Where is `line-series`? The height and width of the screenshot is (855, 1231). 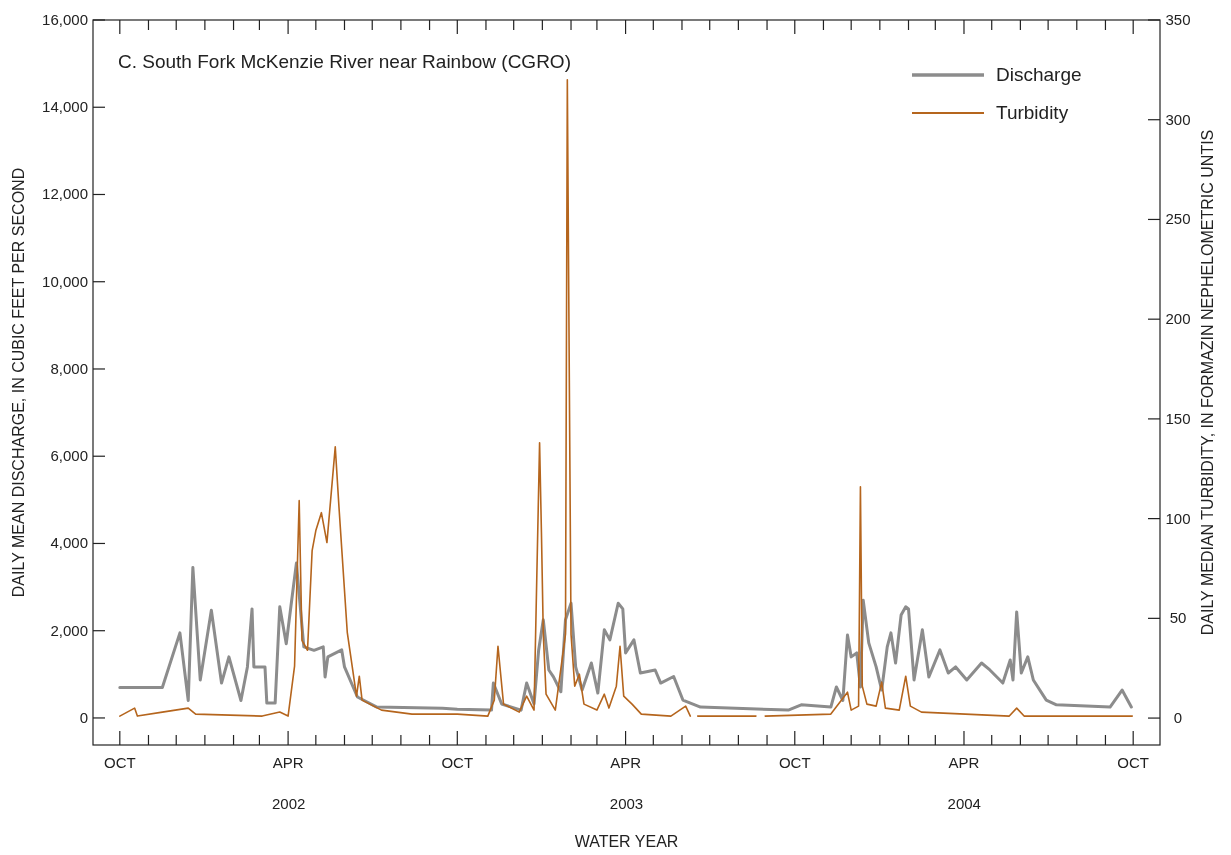
line-series is located at coordinates (625, 636).